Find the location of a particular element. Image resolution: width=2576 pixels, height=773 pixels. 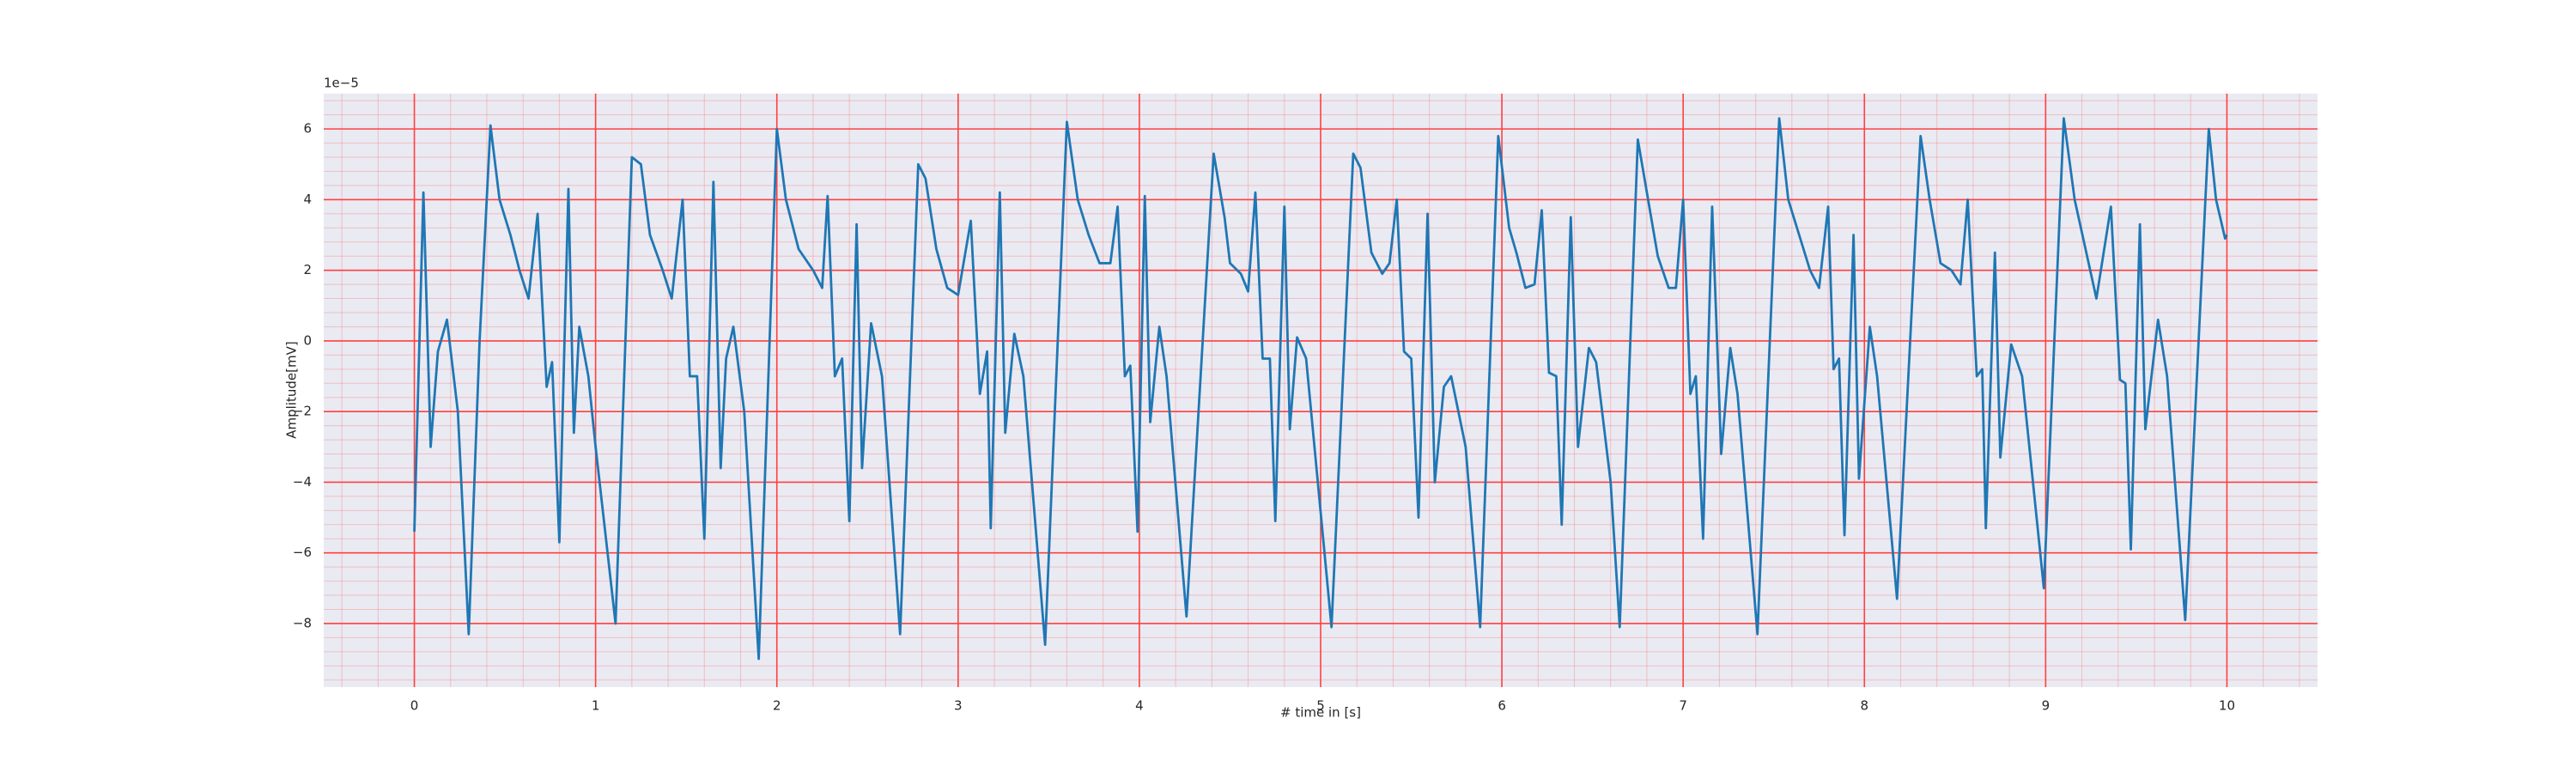

offset-text: 1e−5 is located at coordinates (342, 83).